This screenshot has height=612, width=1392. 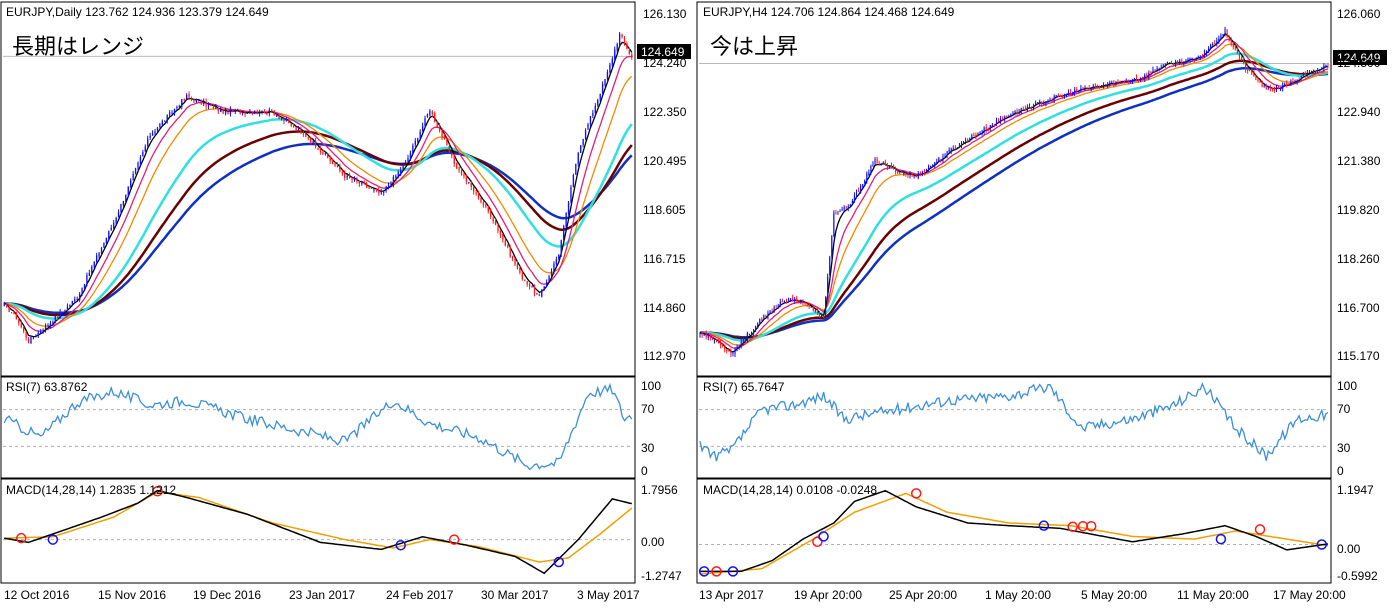 I want to click on rsi-tick: 100, so click(x=1347, y=386).